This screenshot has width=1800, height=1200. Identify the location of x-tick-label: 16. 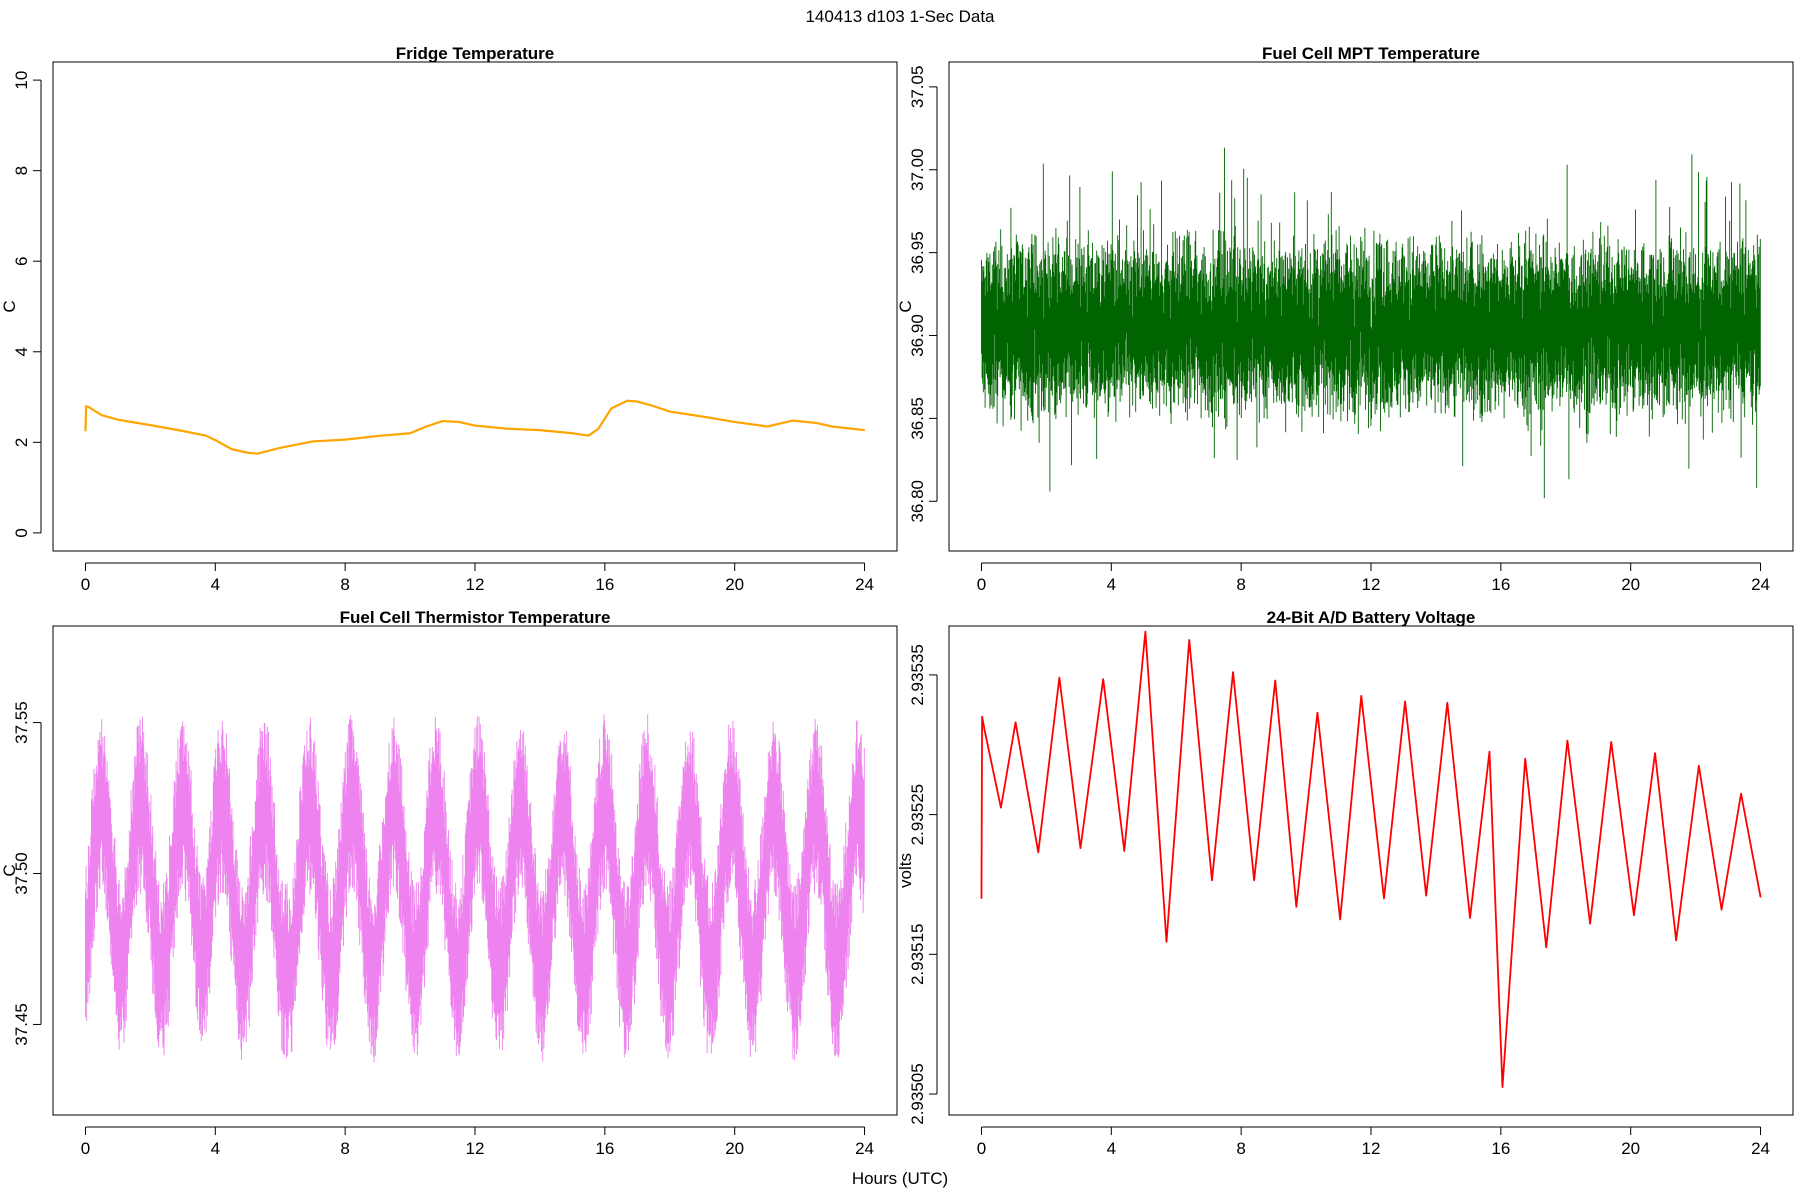
(1500, 584).